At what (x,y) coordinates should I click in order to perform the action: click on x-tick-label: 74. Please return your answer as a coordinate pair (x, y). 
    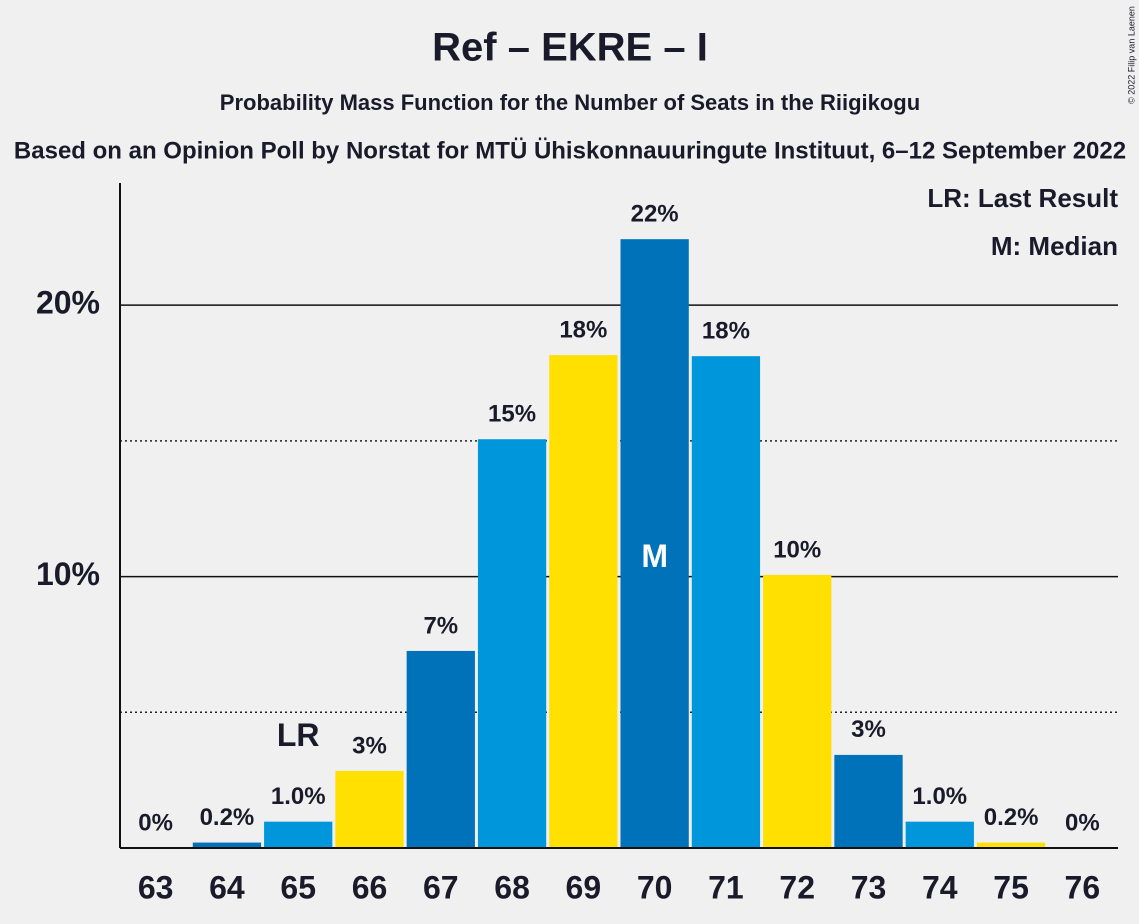
    Looking at the image, I should click on (940, 887).